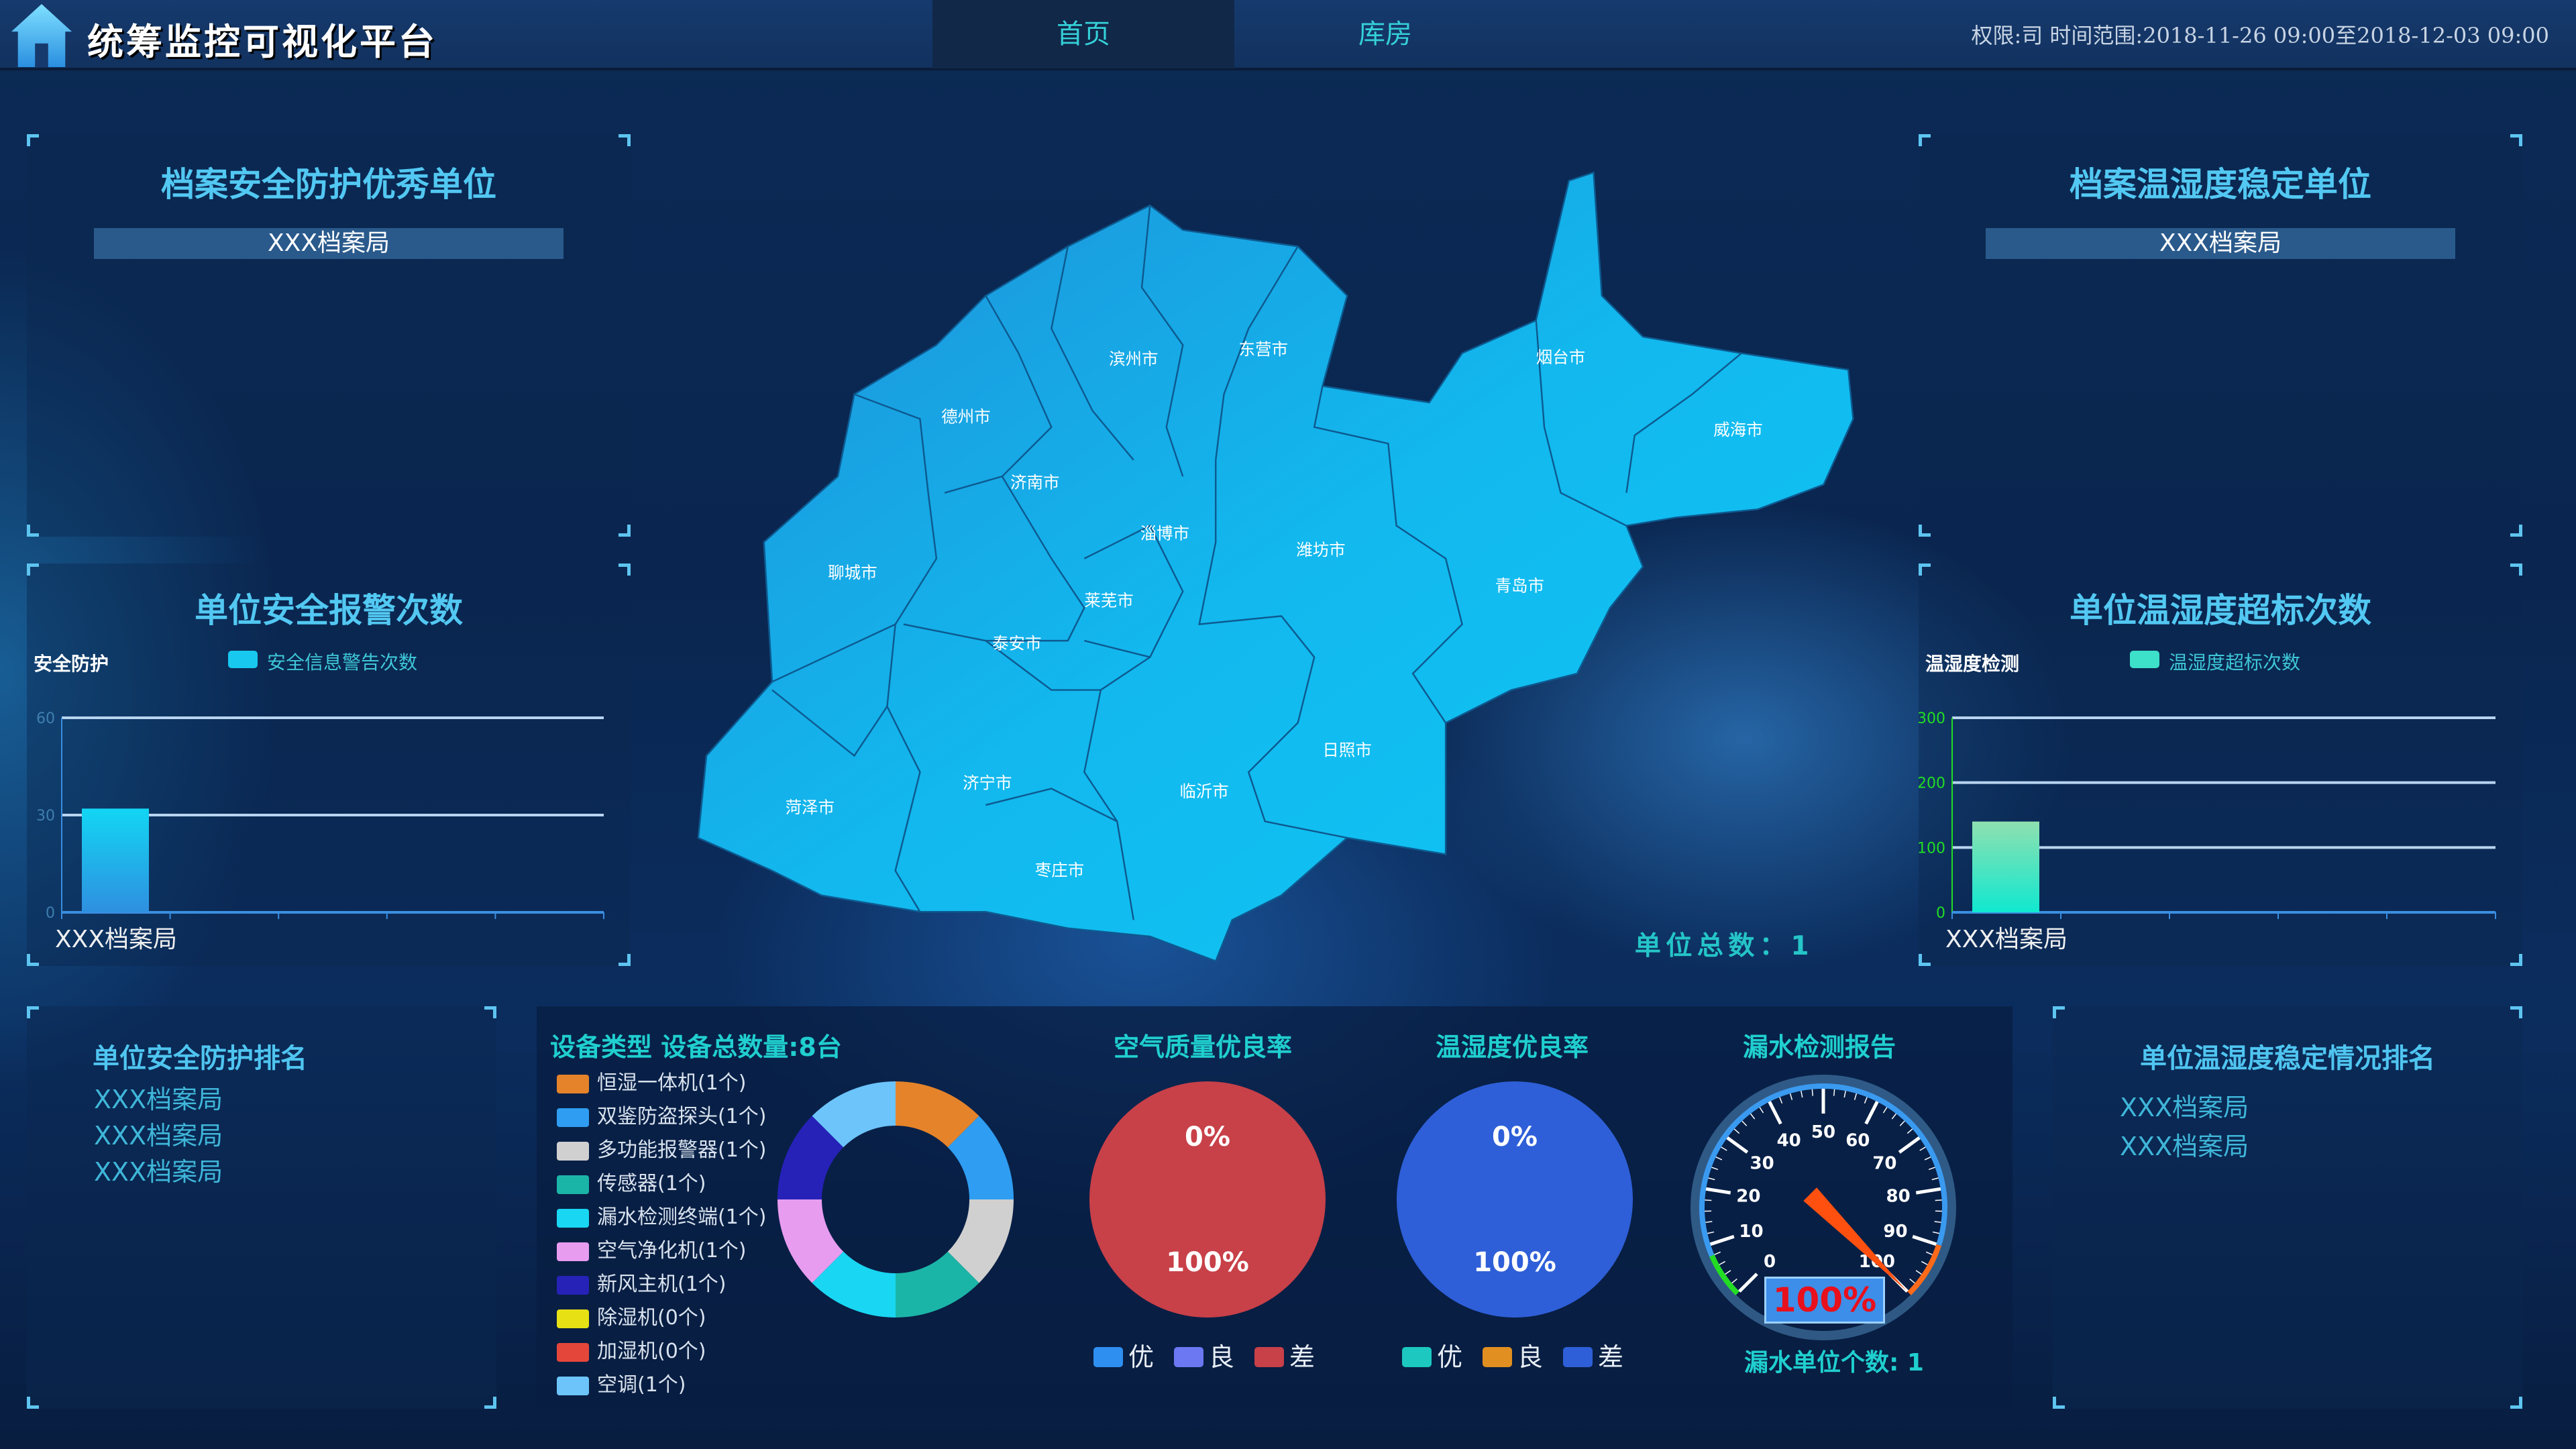 The width and height of the screenshot is (2576, 1449). What do you see at coordinates (329, 610) in the screenshot?
I see `panel-title: 单位安全报警次数` at bounding box center [329, 610].